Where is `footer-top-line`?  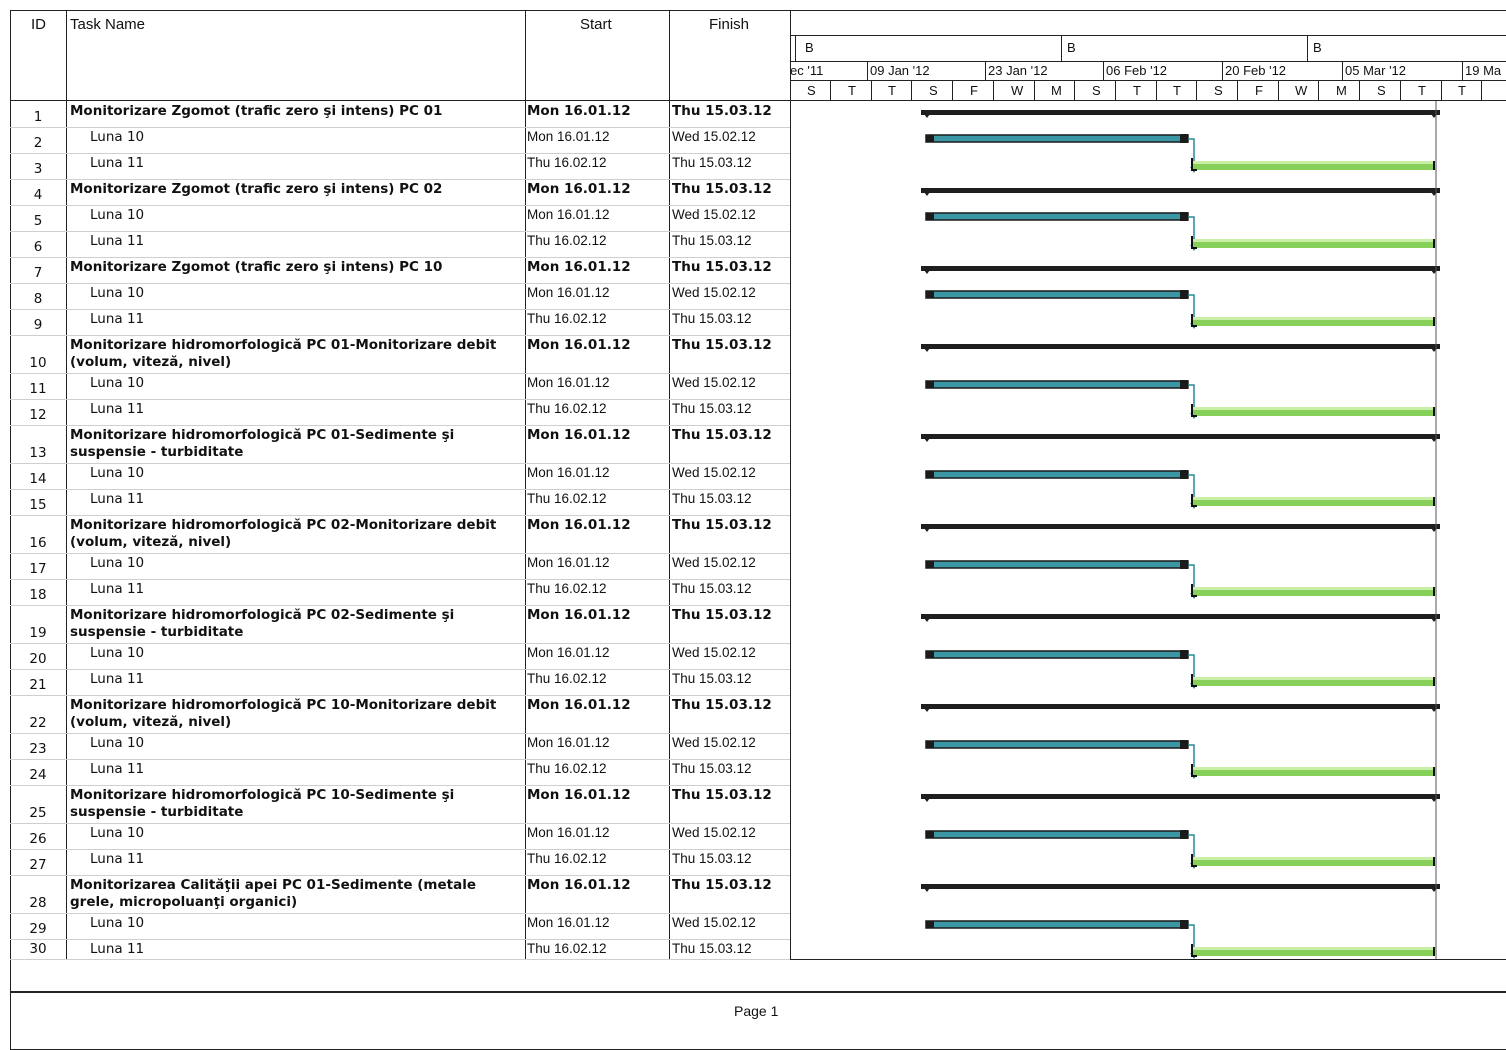 footer-top-line is located at coordinates (758, 992).